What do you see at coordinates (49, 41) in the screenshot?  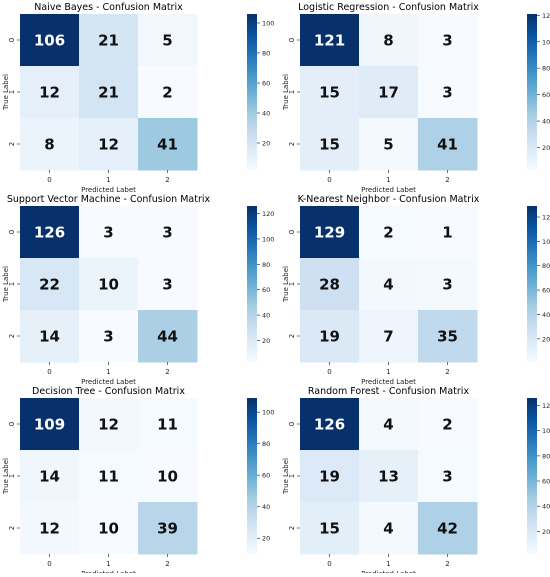 I see `cell-value-label: 106` at bounding box center [49, 41].